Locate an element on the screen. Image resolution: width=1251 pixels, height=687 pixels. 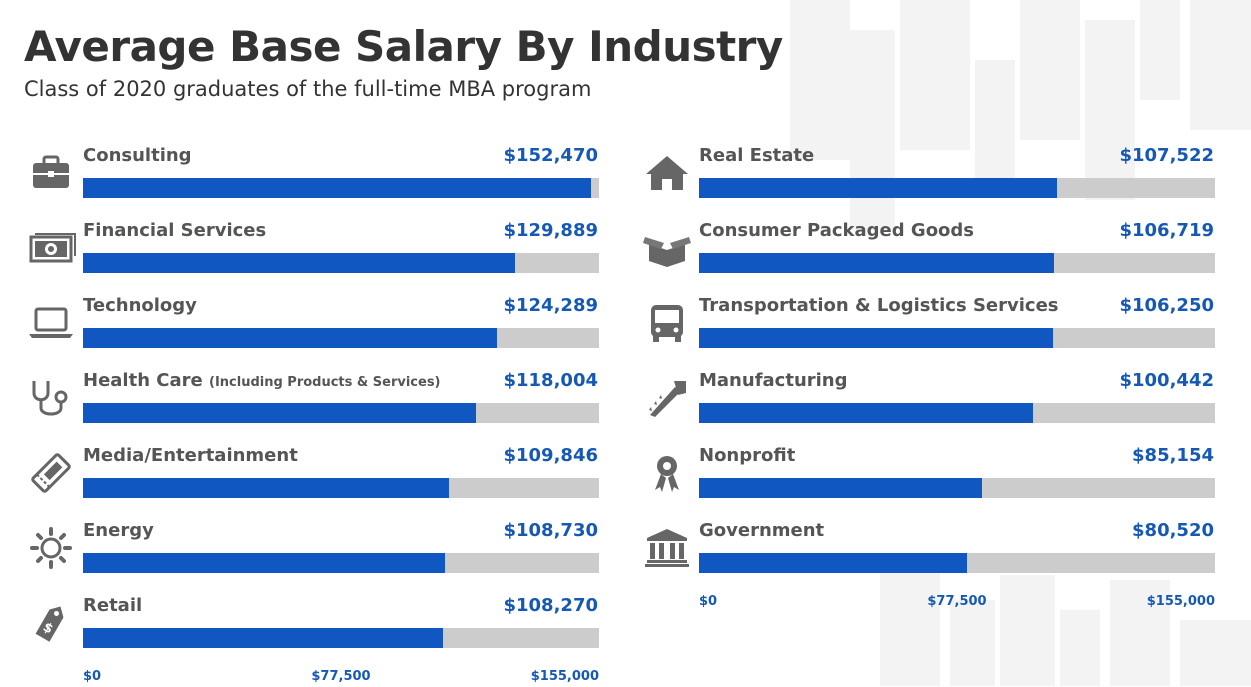
bar-row: $ Retail $108,270 is located at coordinates (319, 627).